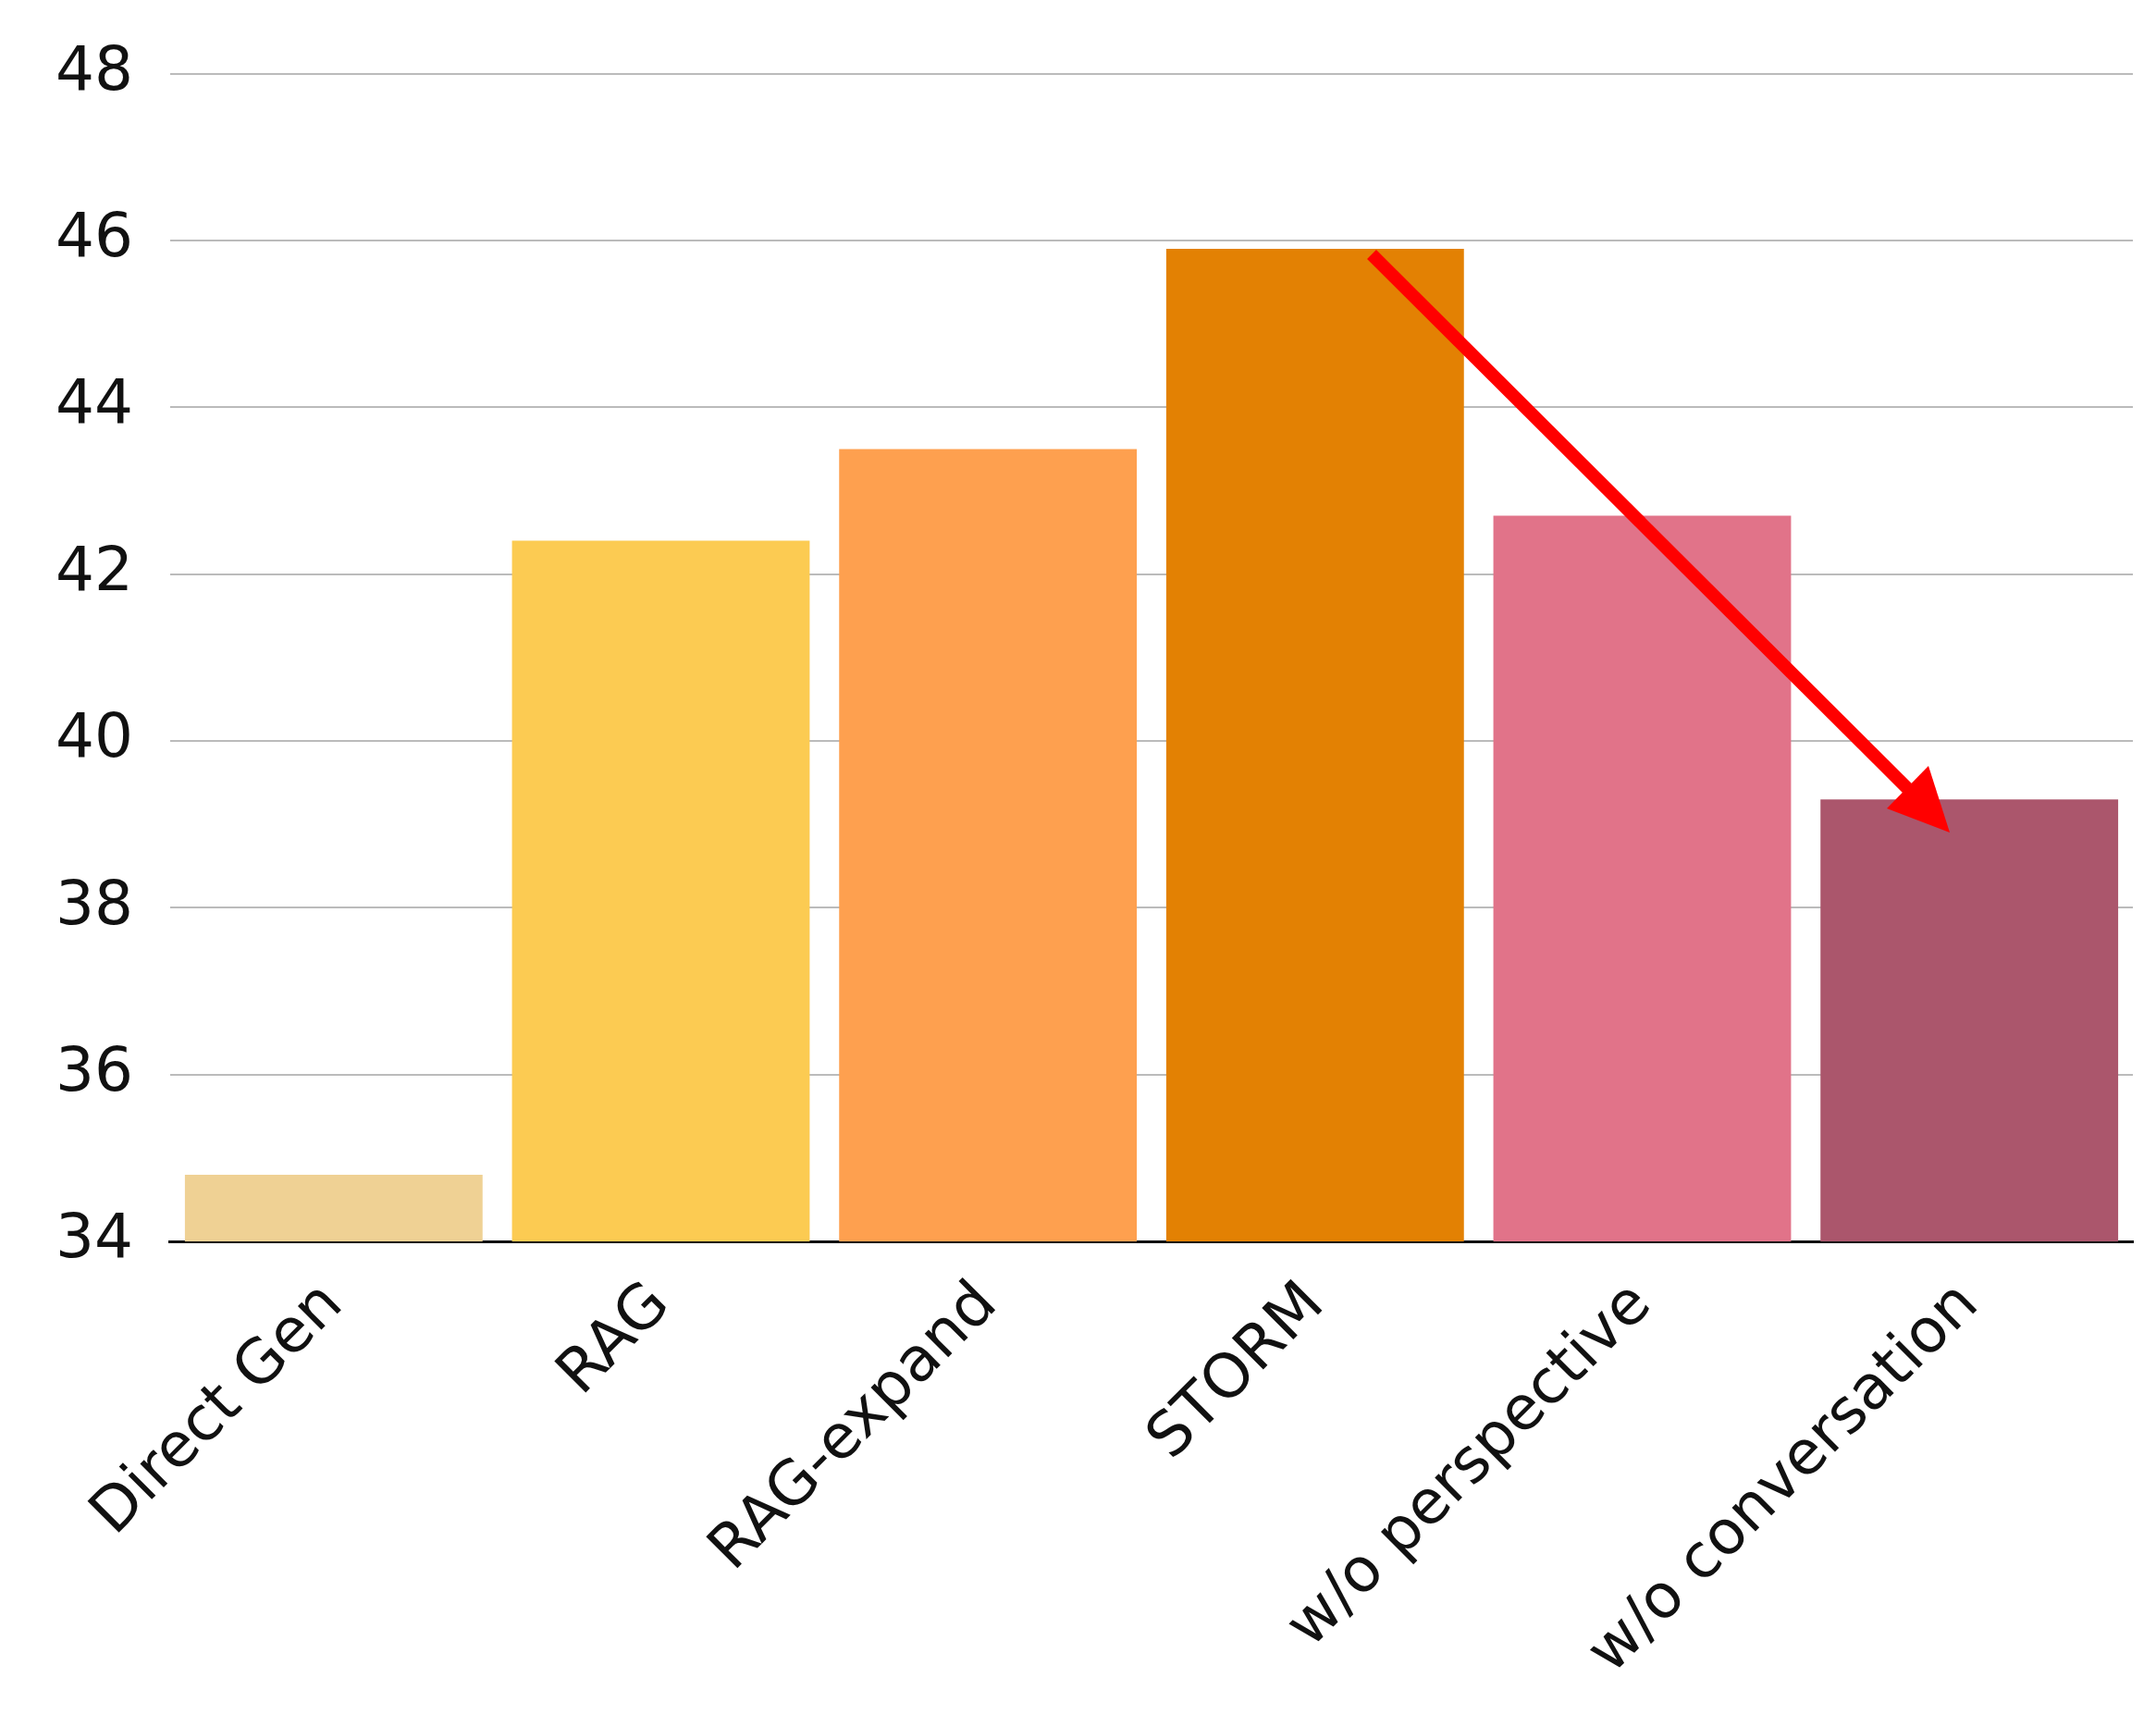 The height and width of the screenshot is (1727, 2156). Describe the element at coordinates (94, 903) in the screenshot. I see `y-tick-label: 38` at that location.